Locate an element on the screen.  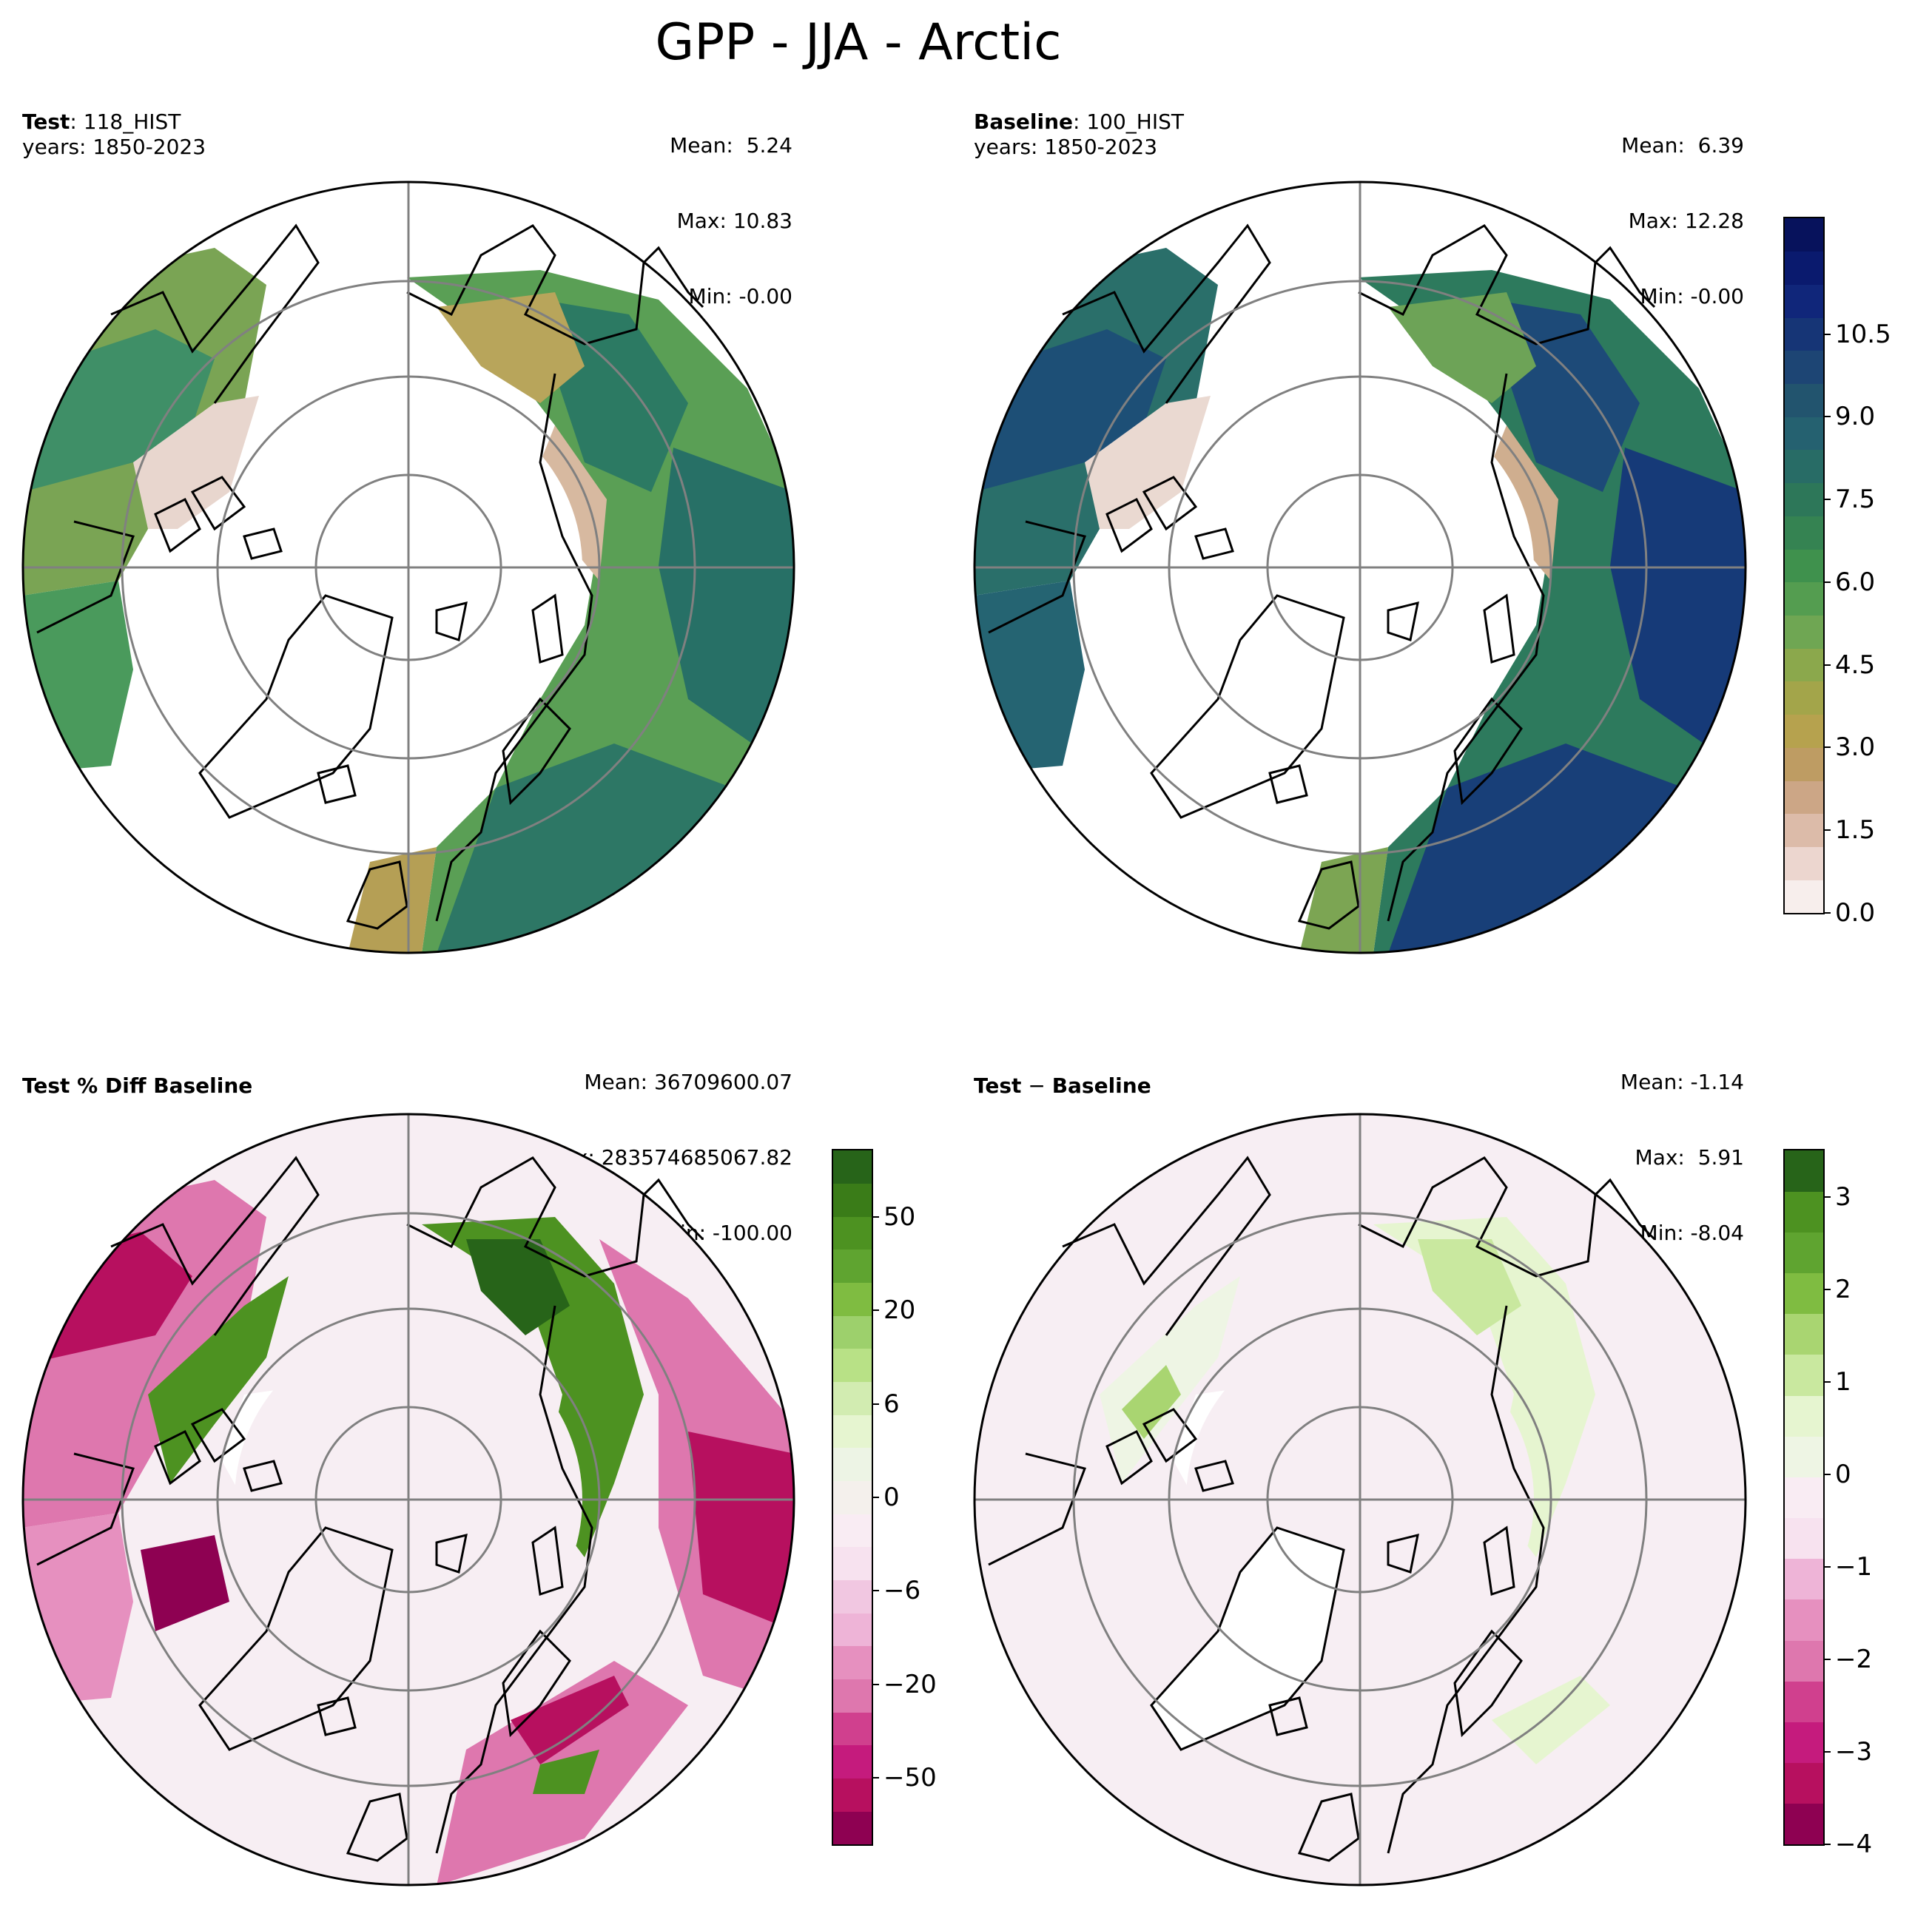
pctdiff-panel-label: Test % Diff Baseline is located at coordinates (137, 1086).